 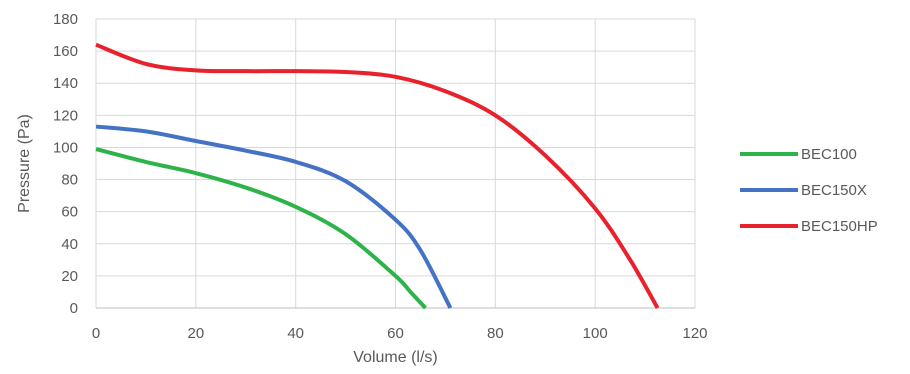 I want to click on y-tick-label: 60, so click(x=69, y=212).